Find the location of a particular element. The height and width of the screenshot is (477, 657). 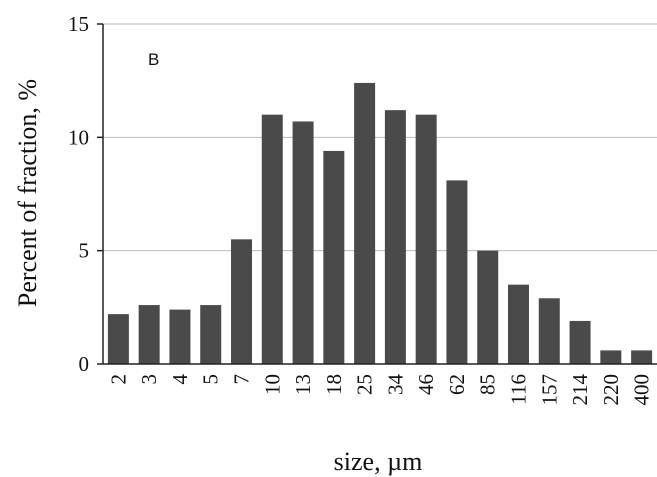

x-tick-labels: 2 3 4 5 7 10 13 18 25 34 46 62 85 116 157 214 220 400 is located at coordinates (379, 390).